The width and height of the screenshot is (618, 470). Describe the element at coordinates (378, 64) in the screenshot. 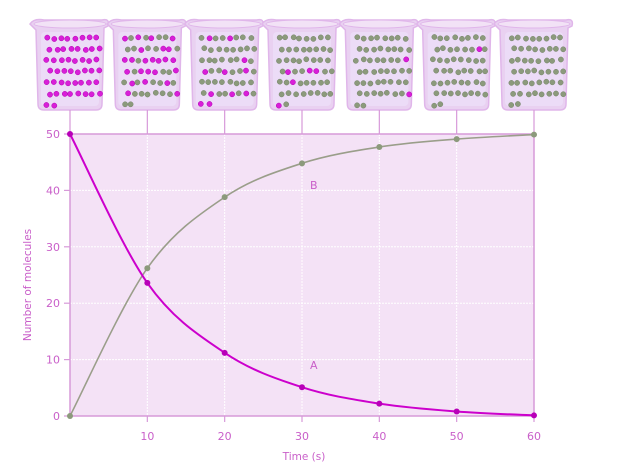

I see `beaker-40s` at that location.